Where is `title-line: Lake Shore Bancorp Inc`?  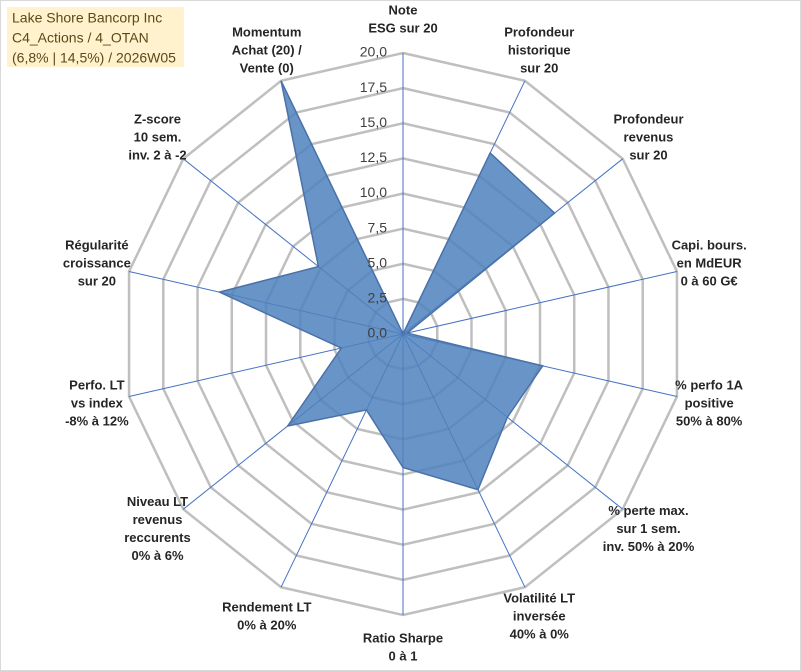 title-line: Lake Shore Bancorp Inc is located at coordinates (87, 18).